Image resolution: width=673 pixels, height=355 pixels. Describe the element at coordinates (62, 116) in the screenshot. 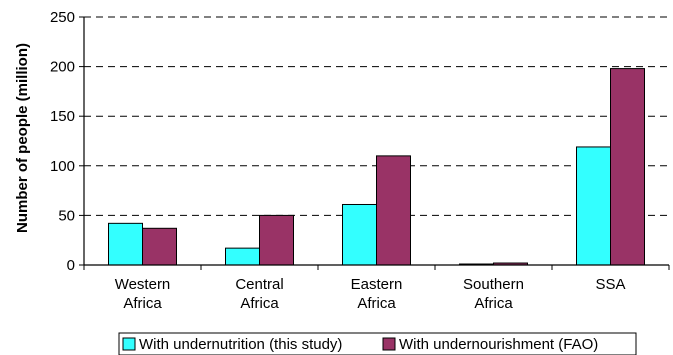

I see `y-tick-label: 150` at that location.